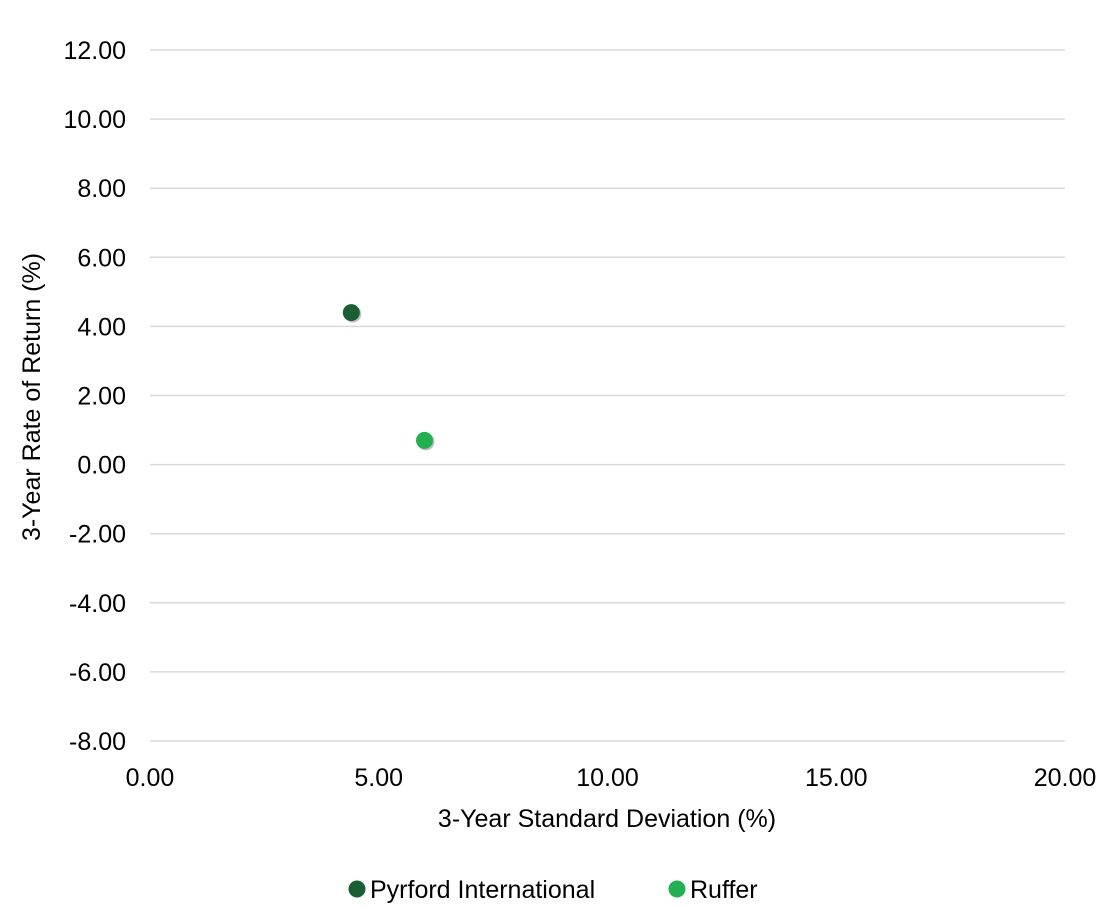  I want to click on x-tick-label: 15.00, so click(836, 778).